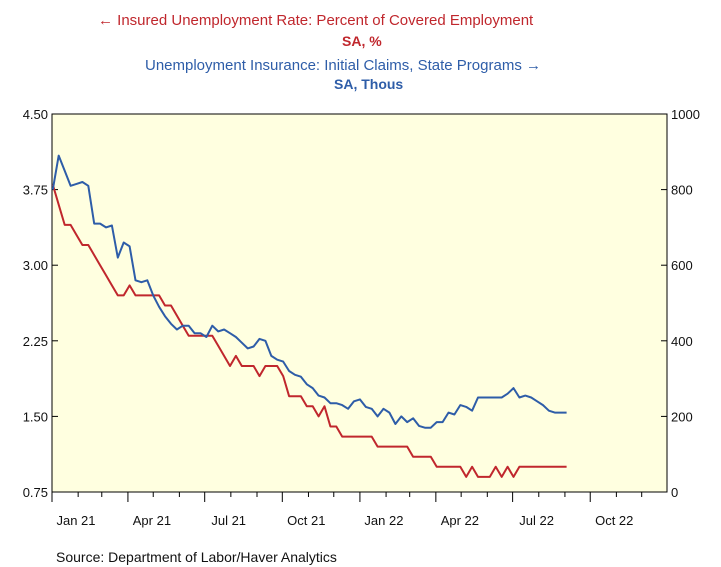  I want to click on x-tick-label: Oct 21, so click(306, 520).